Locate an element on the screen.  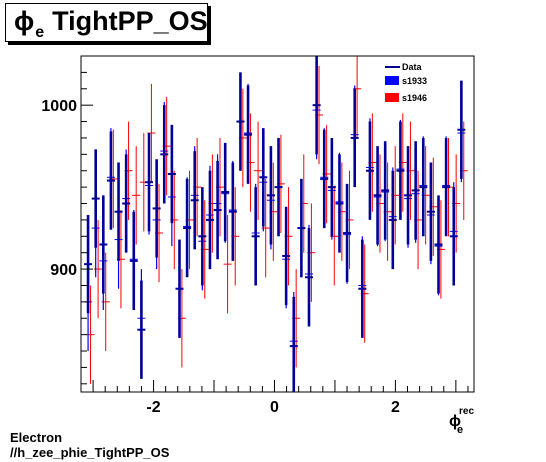
x-axis-title: ϕ rec e is located at coordinates (461, 421).